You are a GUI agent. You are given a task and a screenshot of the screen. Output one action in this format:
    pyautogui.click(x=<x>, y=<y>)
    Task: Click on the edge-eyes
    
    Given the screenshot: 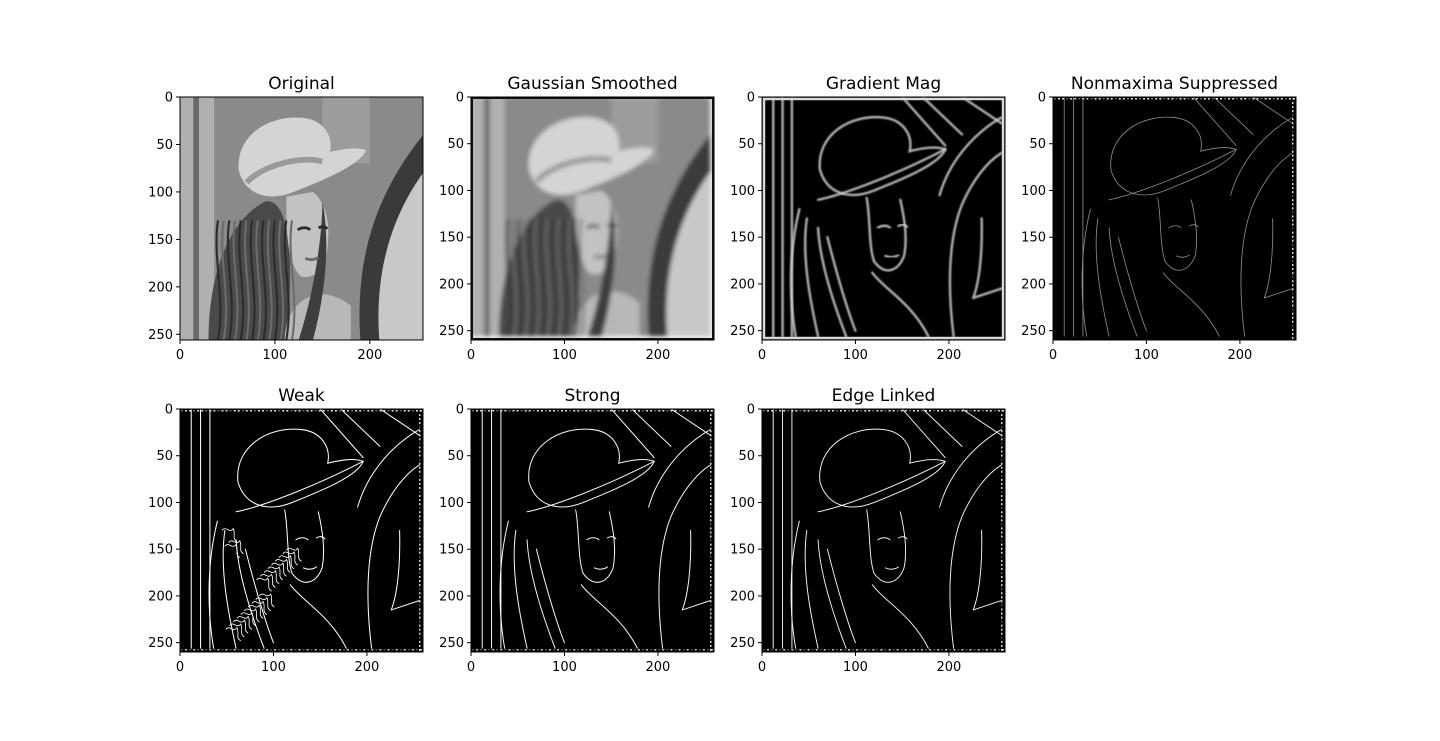 What is the action you would take?
    pyautogui.click(x=892, y=538)
    